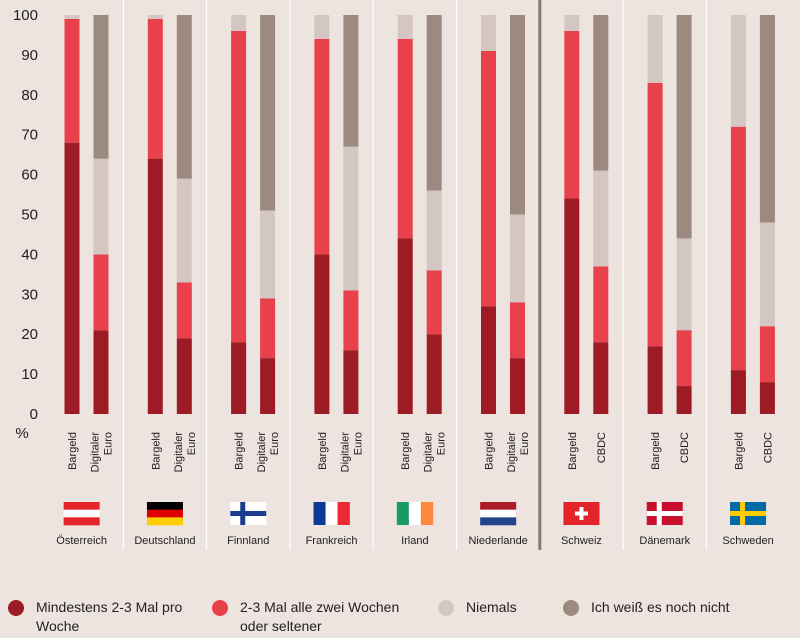 The width and height of the screenshot is (800, 638). What do you see at coordinates (25, 15) in the screenshot?
I see `y-tick-label: 100` at bounding box center [25, 15].